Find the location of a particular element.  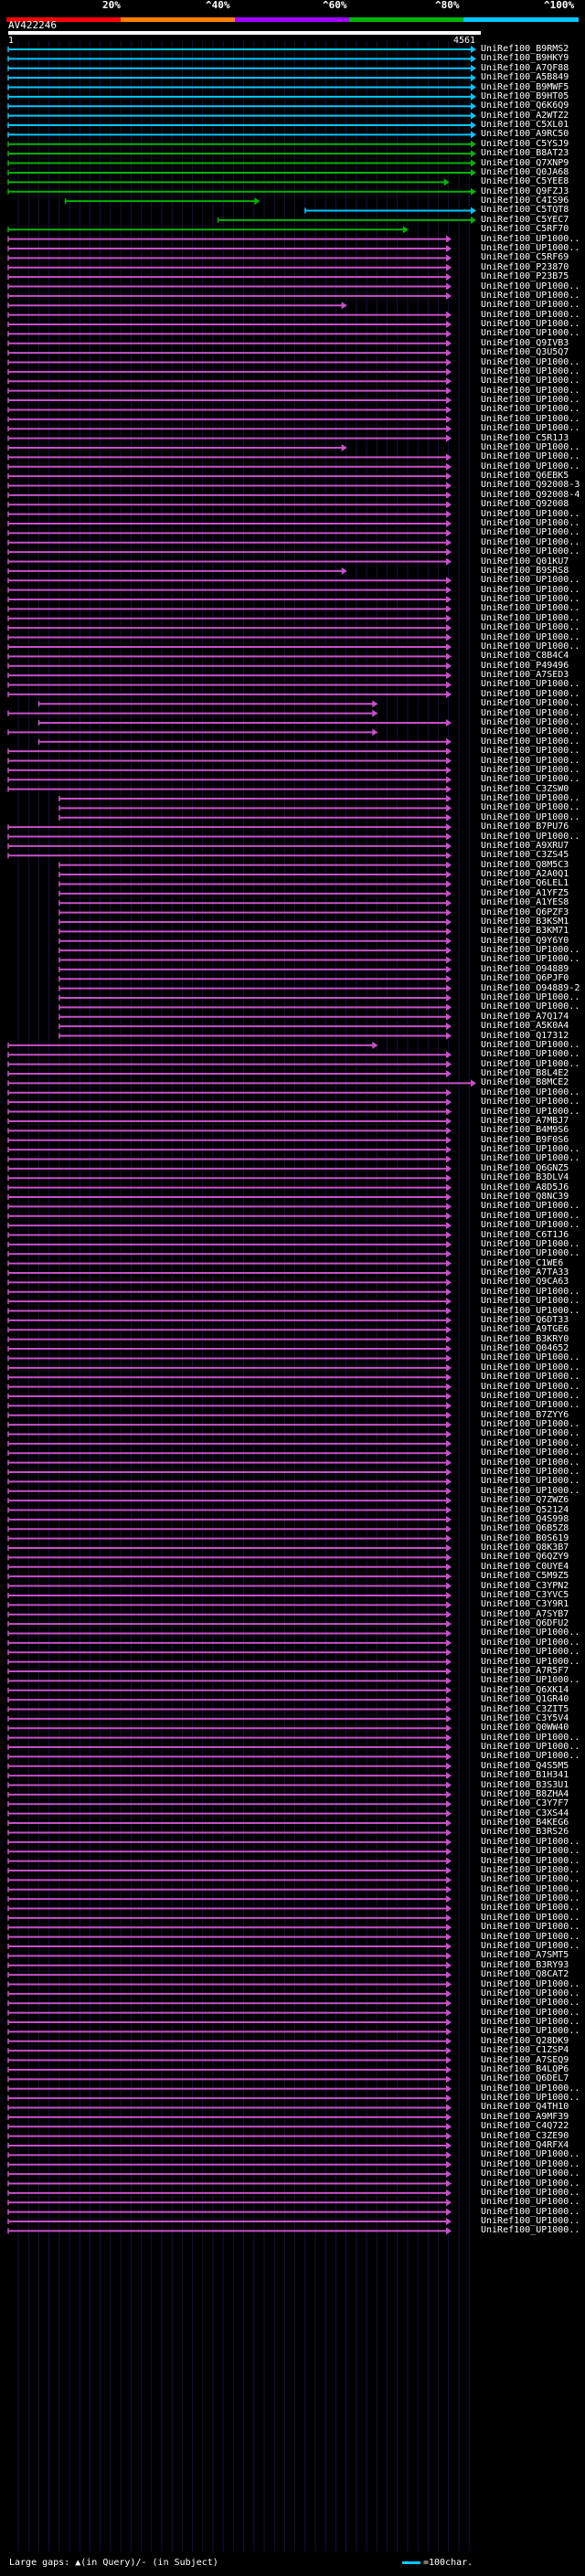

hit-label: UniRef100_C5RF70 is located at coordinates (525, 229).